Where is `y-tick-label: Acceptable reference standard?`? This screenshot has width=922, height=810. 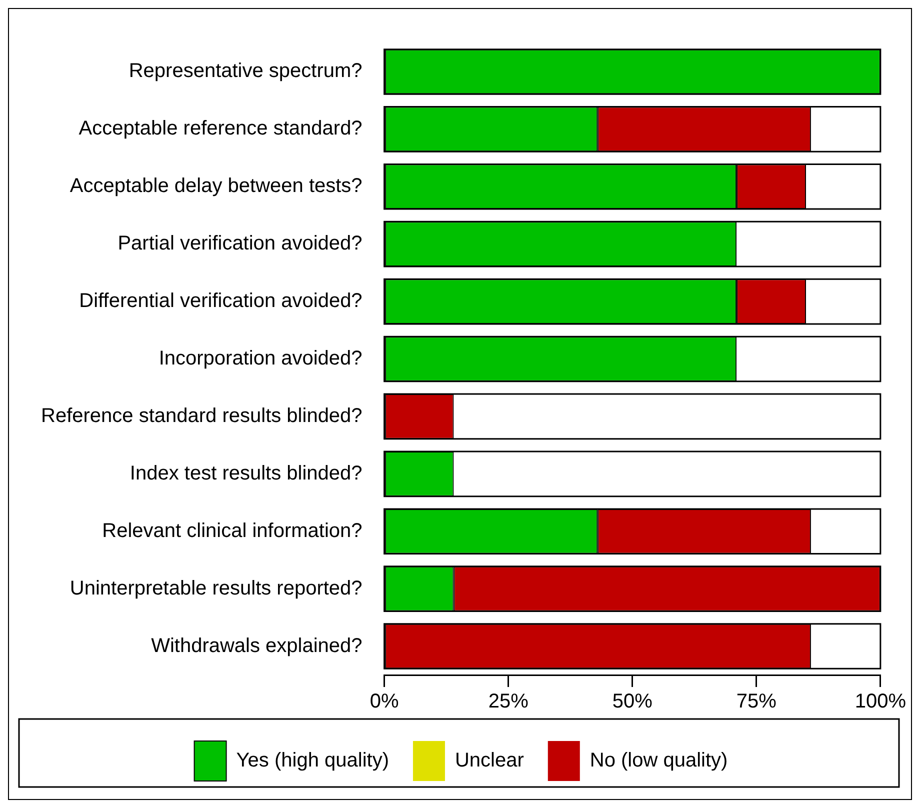 y-tick-label: Acceptable reference standard? is located at coordinates (220, 129).